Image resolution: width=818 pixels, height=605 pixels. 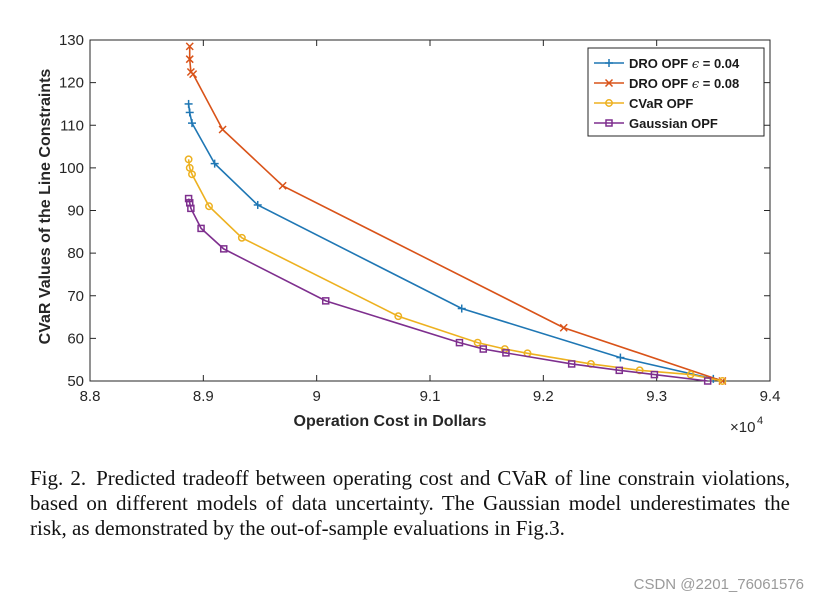 I want to click on legend-entry-label: DRO OPF ϵ = 0.04, so click(x=684, y=64).